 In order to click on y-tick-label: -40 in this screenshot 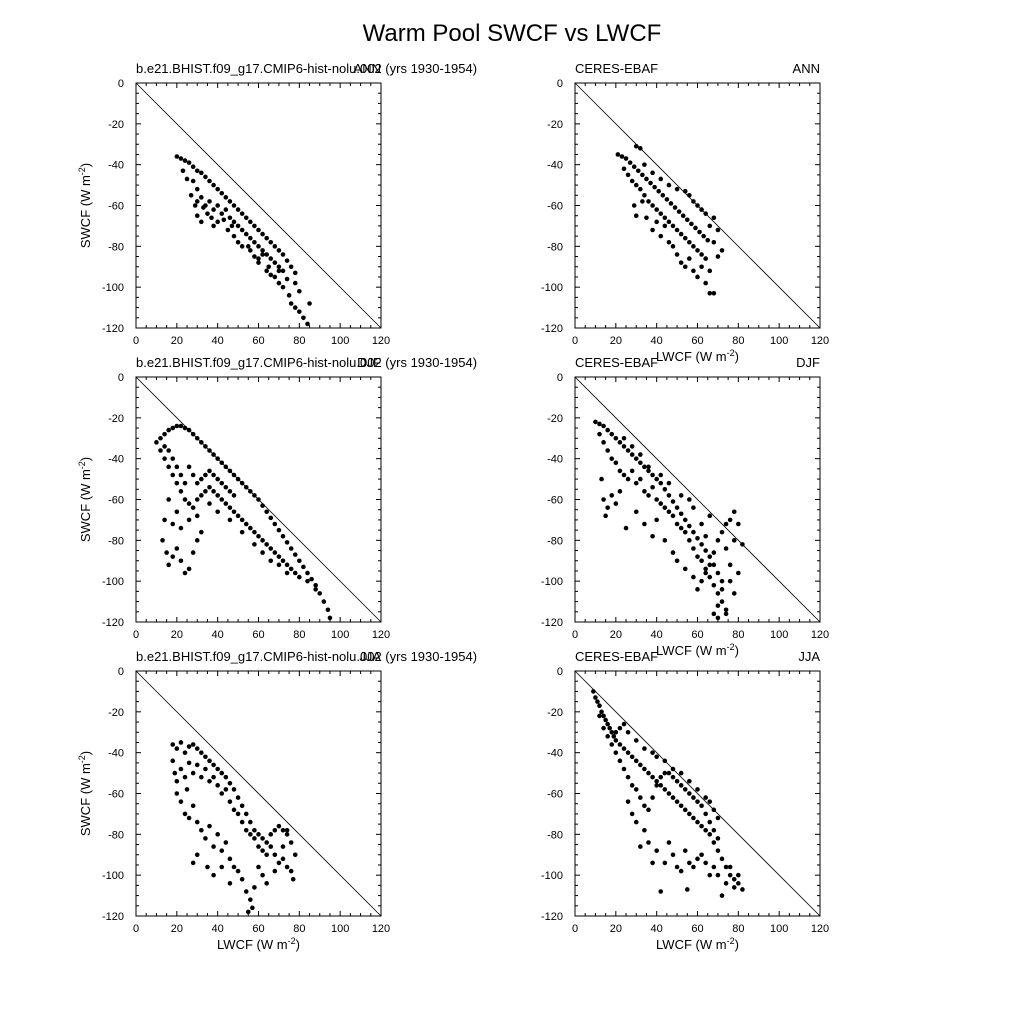, I will do `click(116, 754)`.